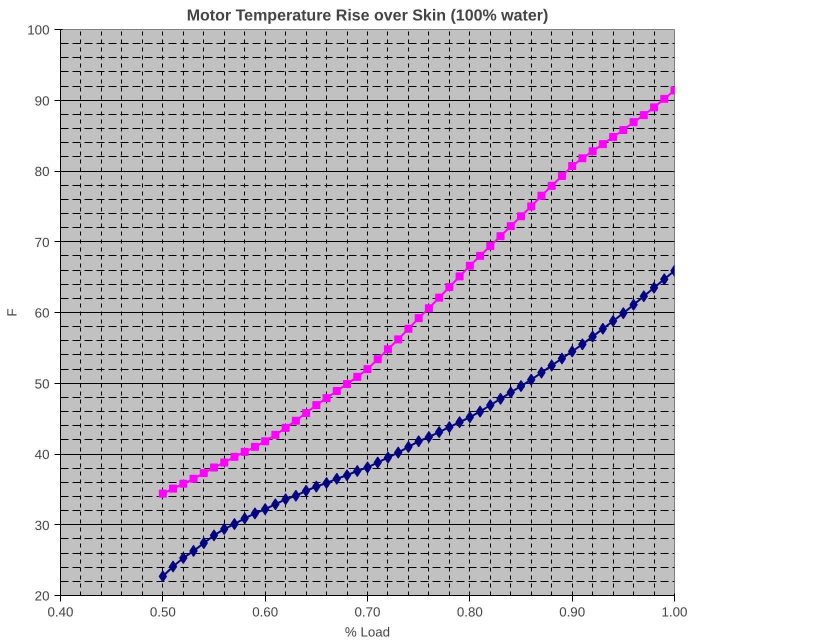  What do you see at coordinates (367, 612) in the screenshot?
I see `x-tick-label: 0.70` at bounding box center [367, 612].